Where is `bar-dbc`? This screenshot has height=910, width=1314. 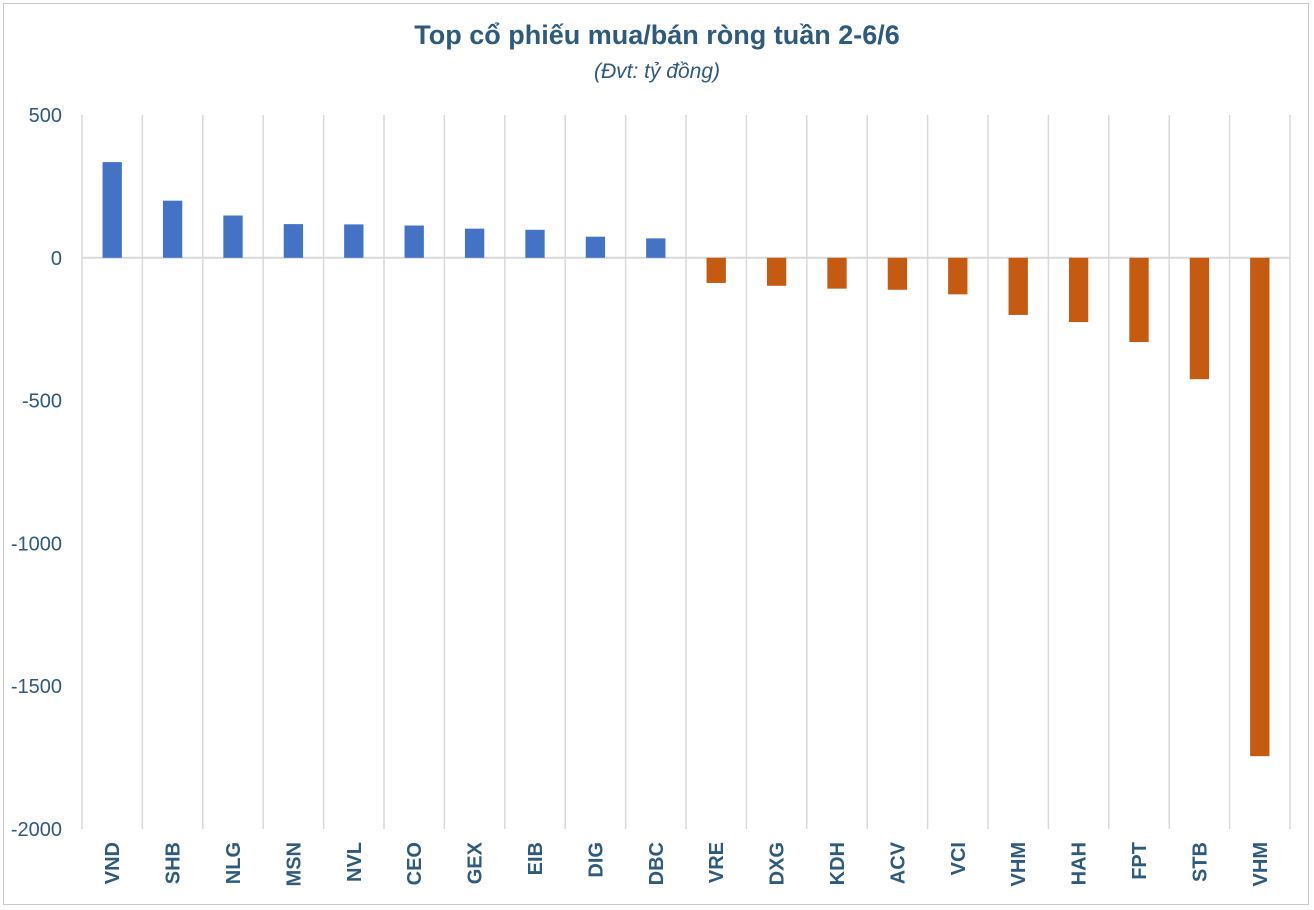
bar-dbc is located at coordinates (656, 248).